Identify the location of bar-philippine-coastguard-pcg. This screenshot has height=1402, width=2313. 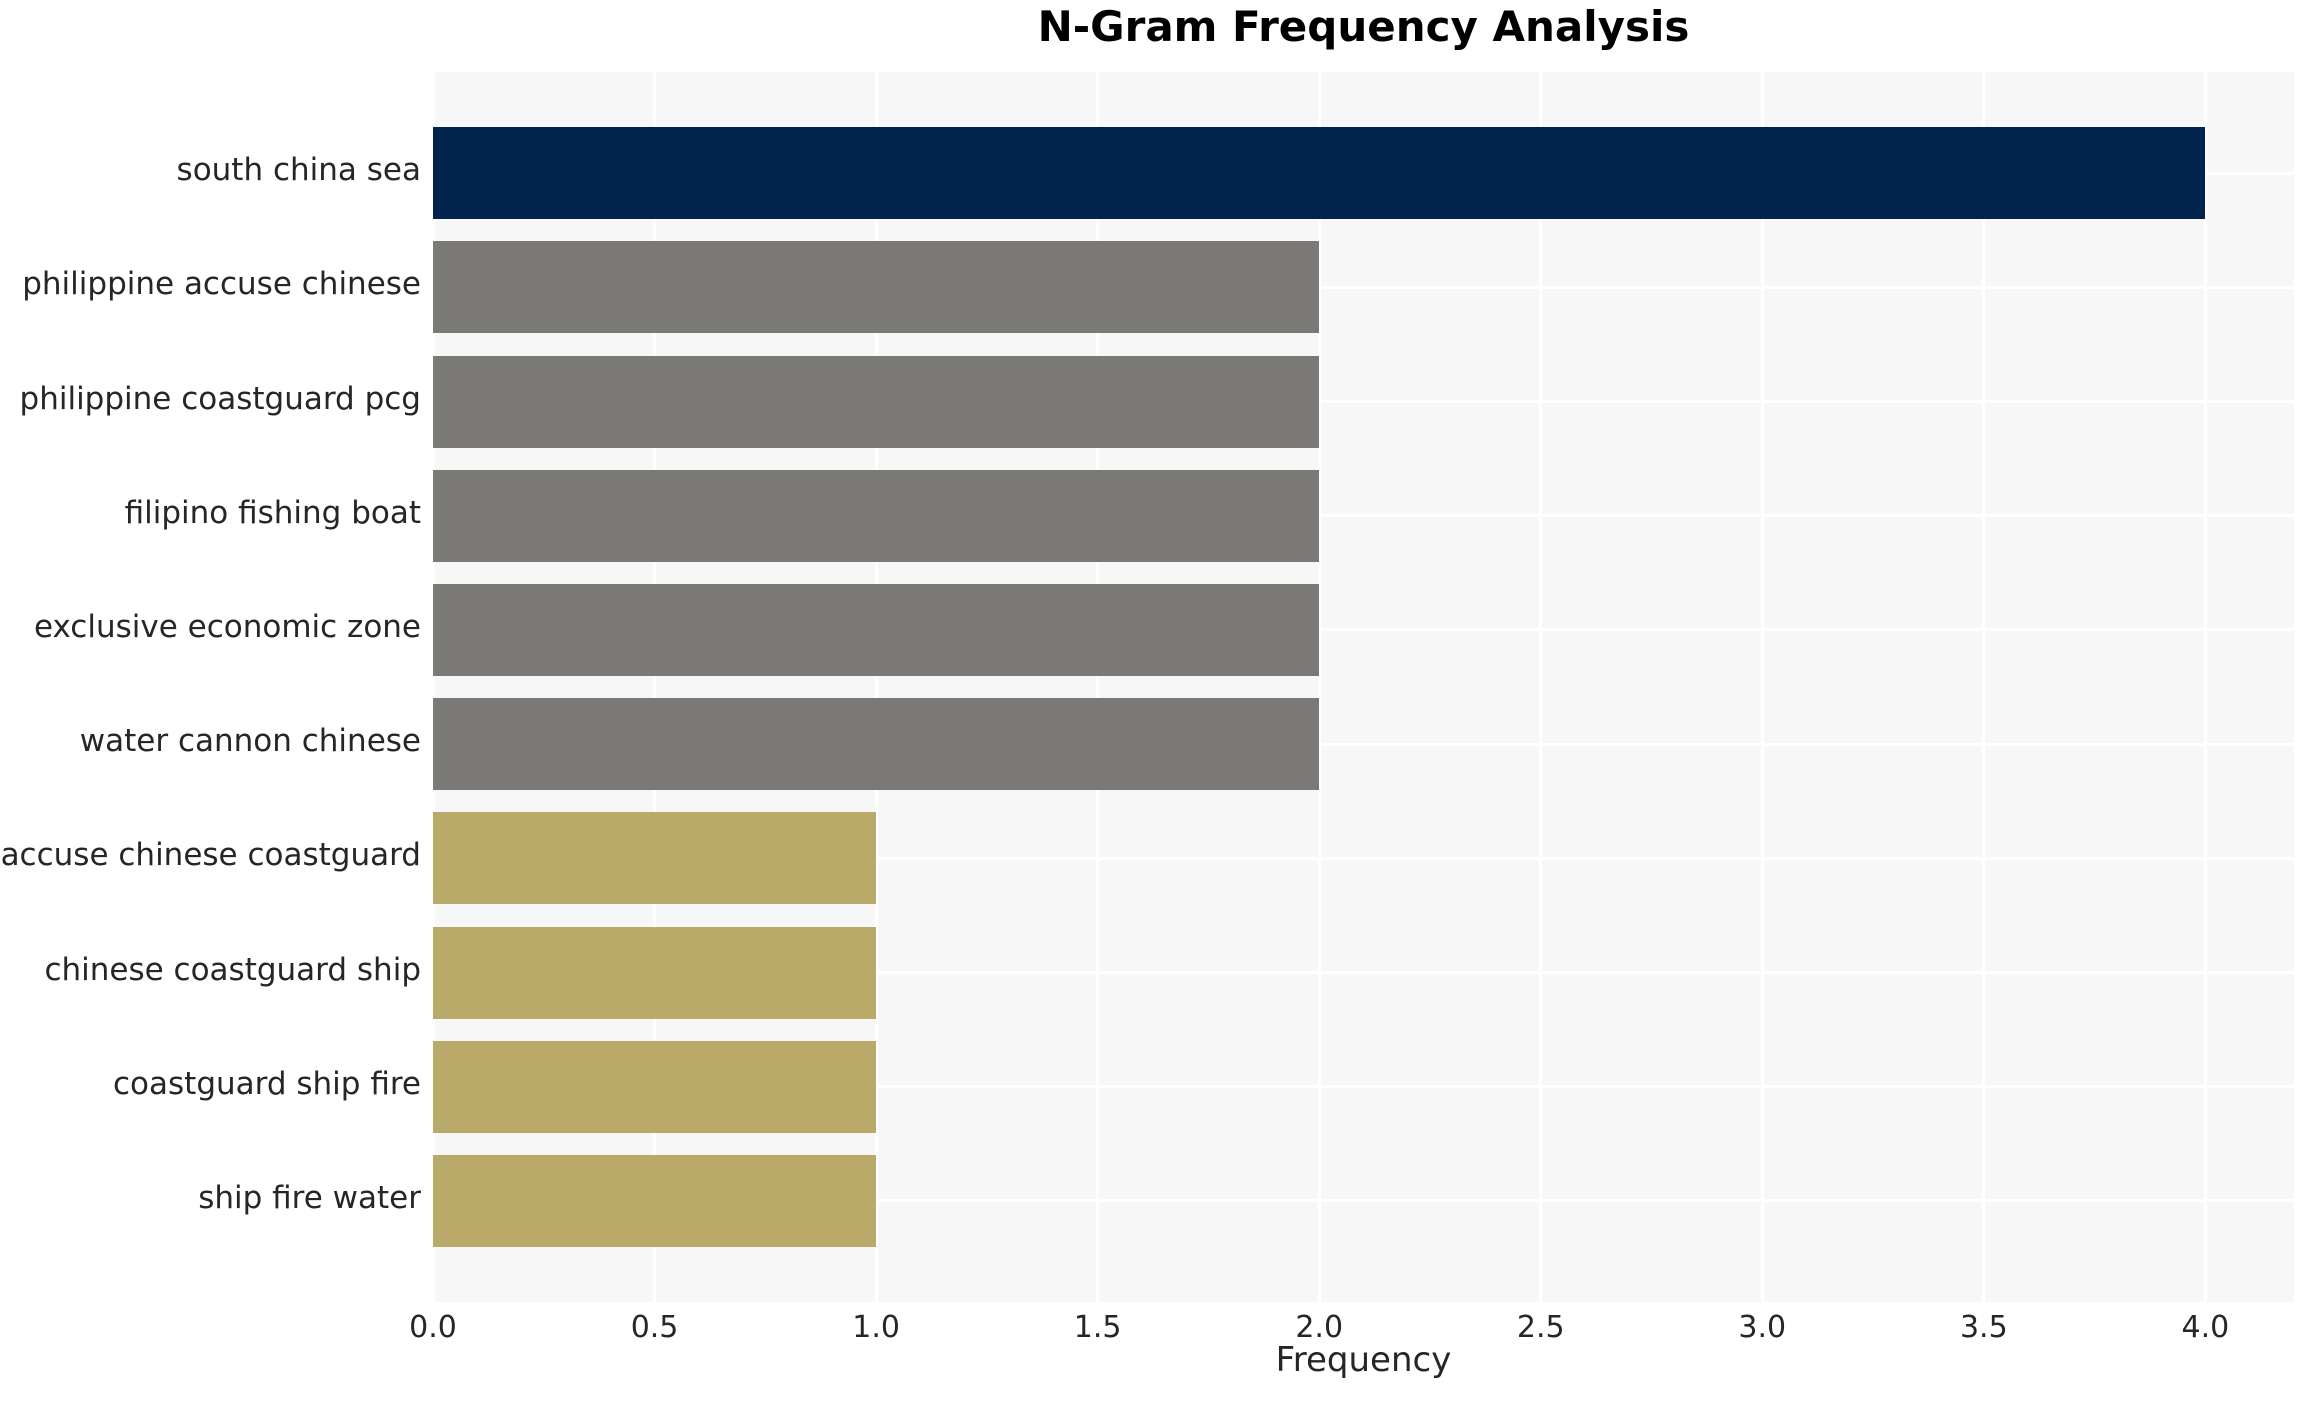
(876, 401).